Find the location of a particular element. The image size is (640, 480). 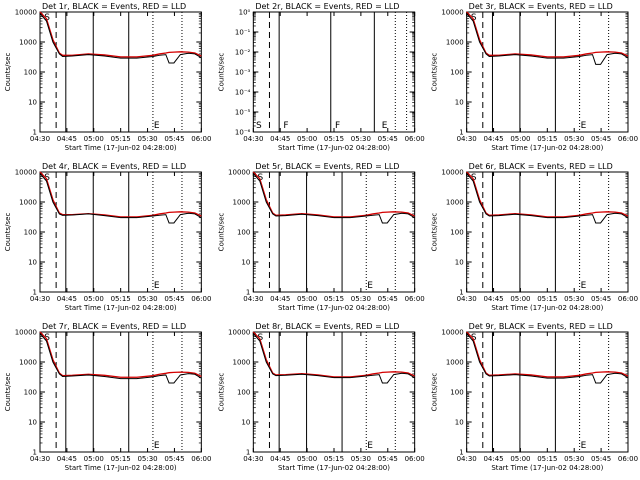

y-tick-label: 10⁻¹ is located at coordinates (243, 33).